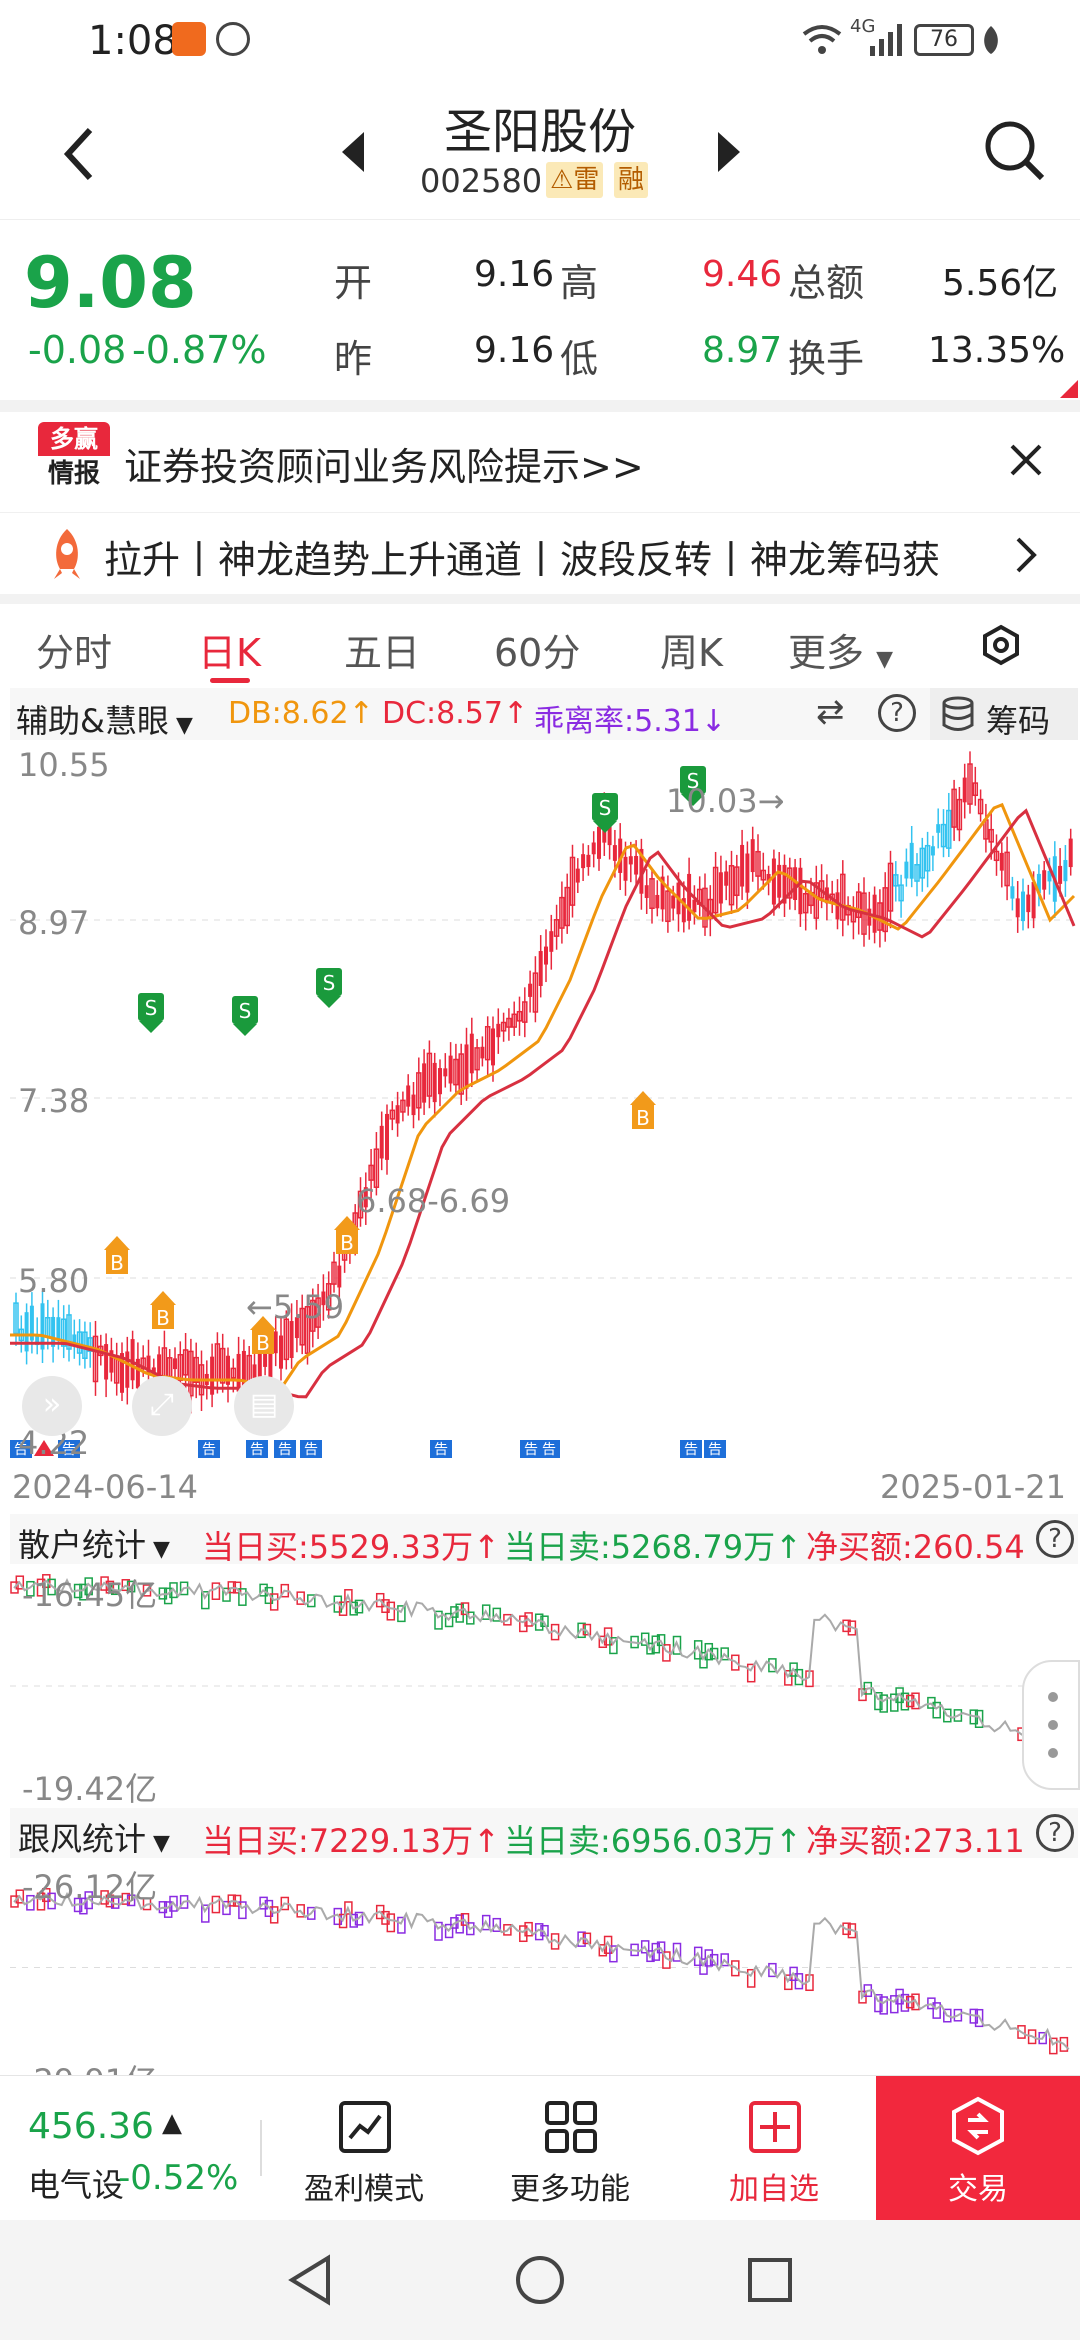  What do you see at coordinates (77, 350) in the screenshot?
I see `price-change: -0.08` at bounding box center [77, 350].